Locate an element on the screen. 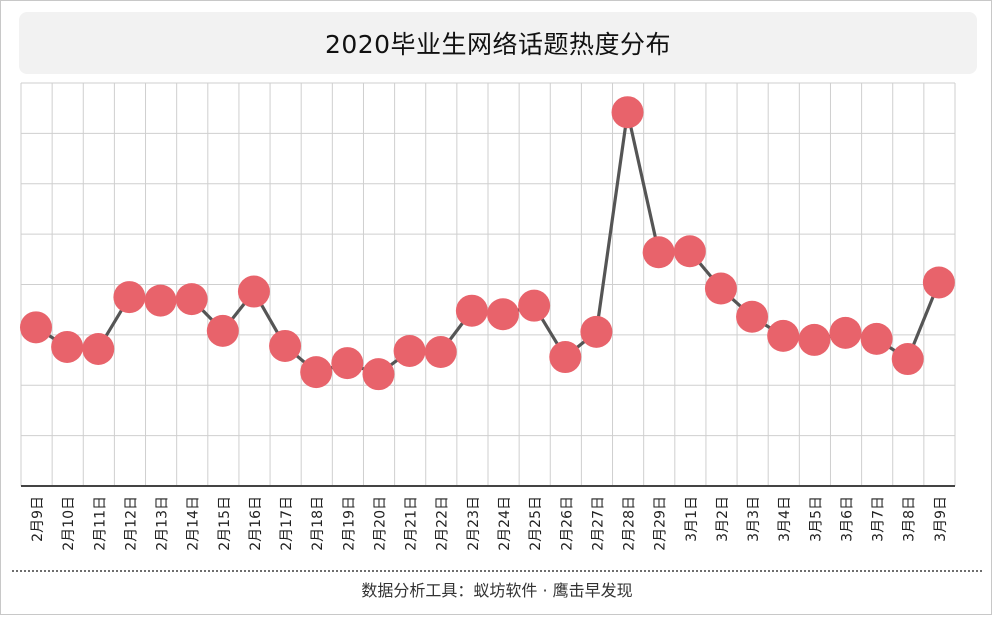 The image size is (994, 617). x-tick-label: 3月3日 is located at coordinates (754, 519).